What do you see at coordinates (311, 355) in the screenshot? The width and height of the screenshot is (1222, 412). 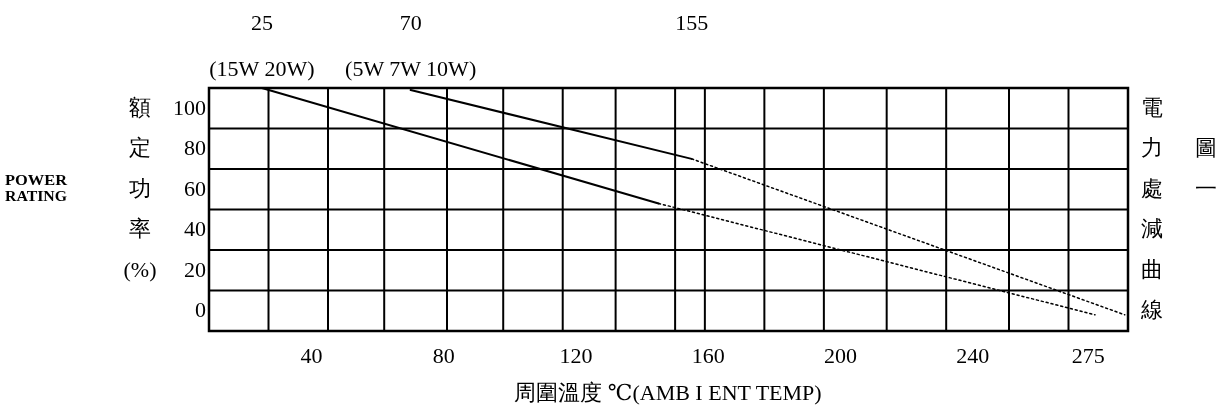 I see `x-tick-label: 40` at bounding box center [311, 355].